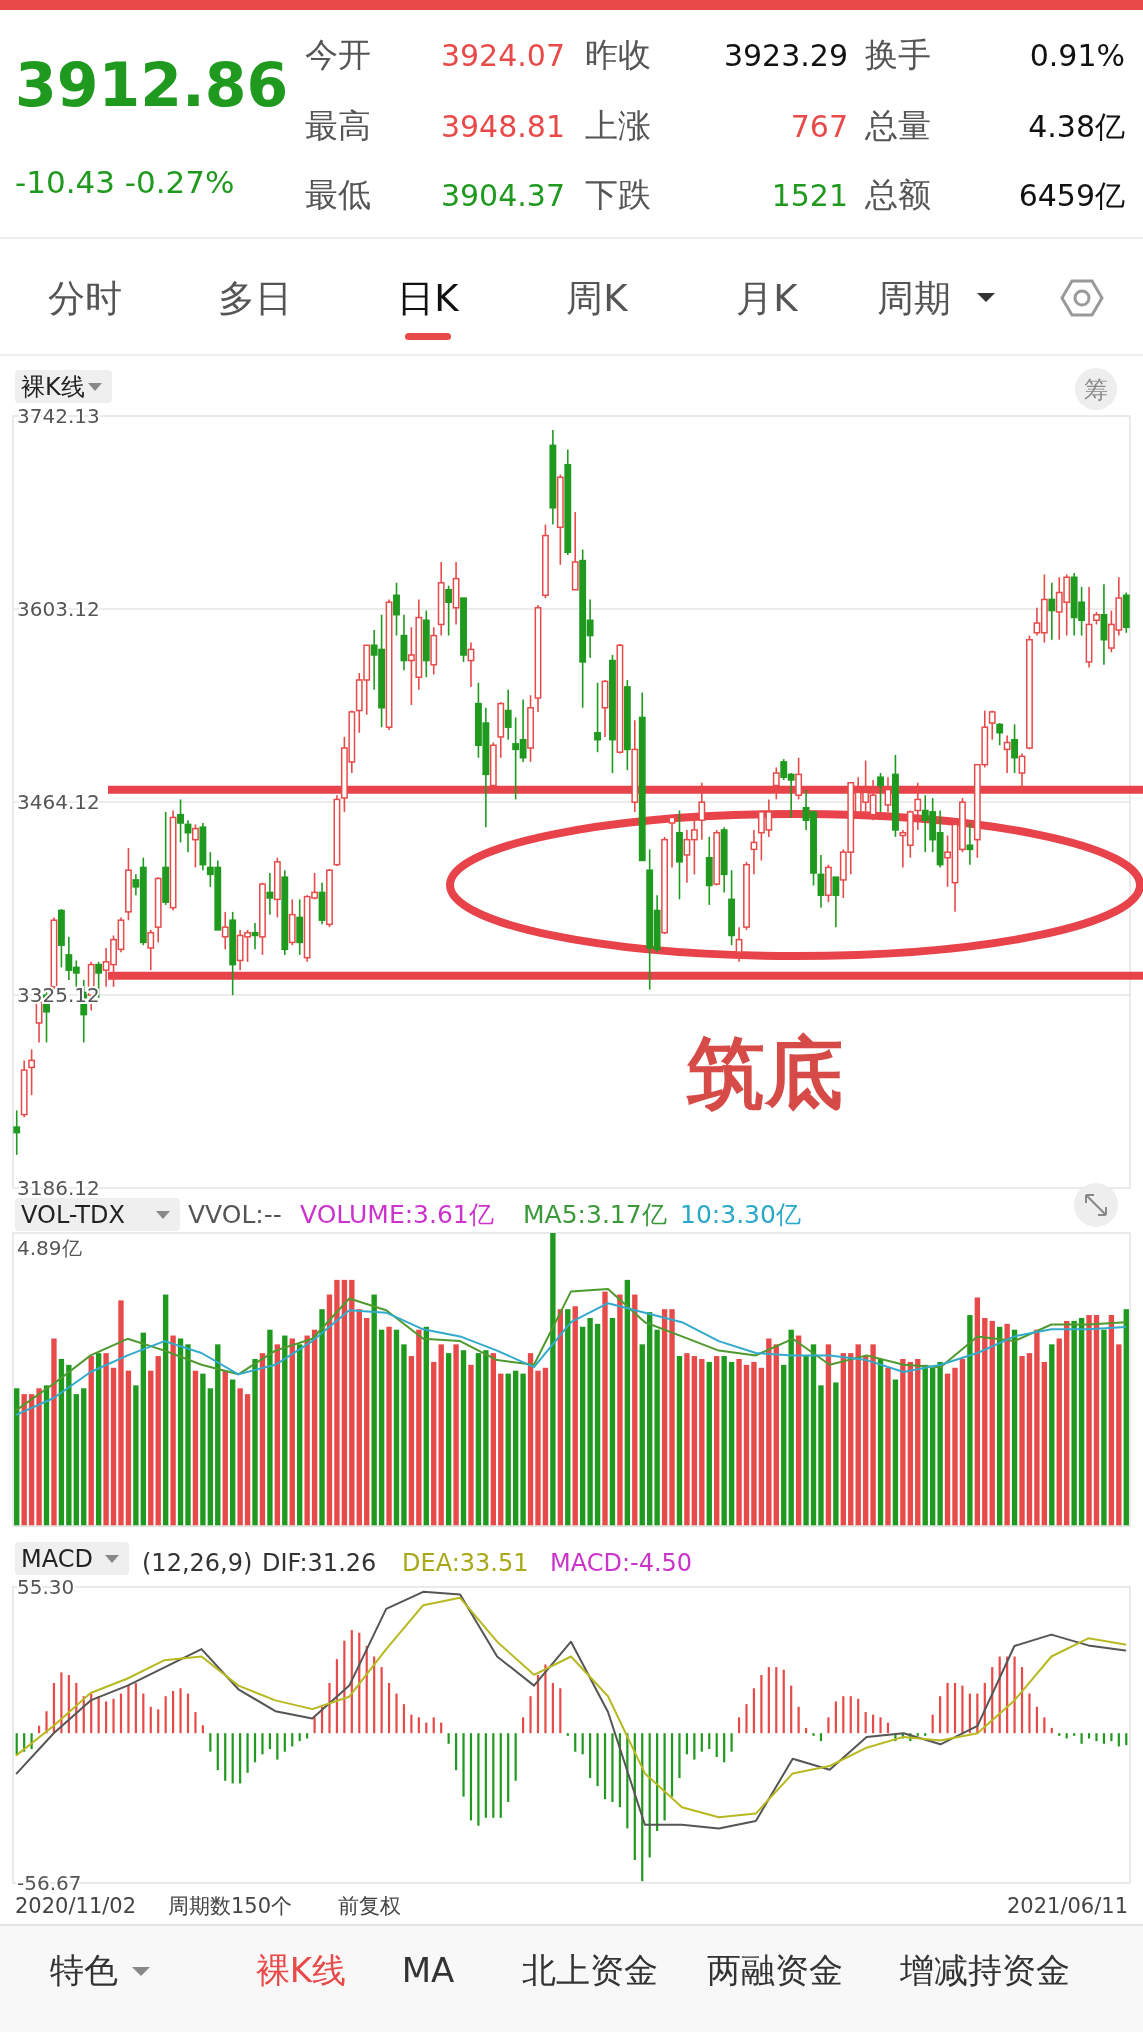 The width and height of the screenshot is (1143, 2032). I want to click on text: 今开, so click(338, 54).